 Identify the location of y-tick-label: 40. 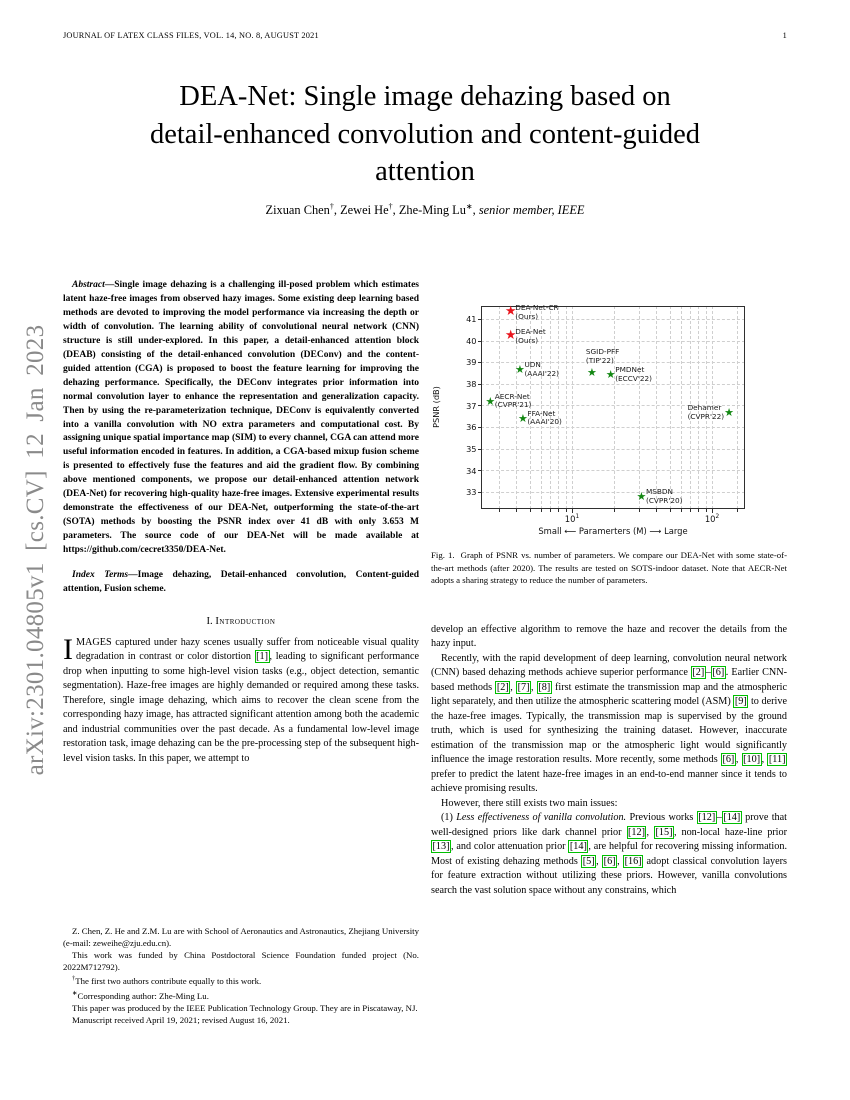
(471, 340).